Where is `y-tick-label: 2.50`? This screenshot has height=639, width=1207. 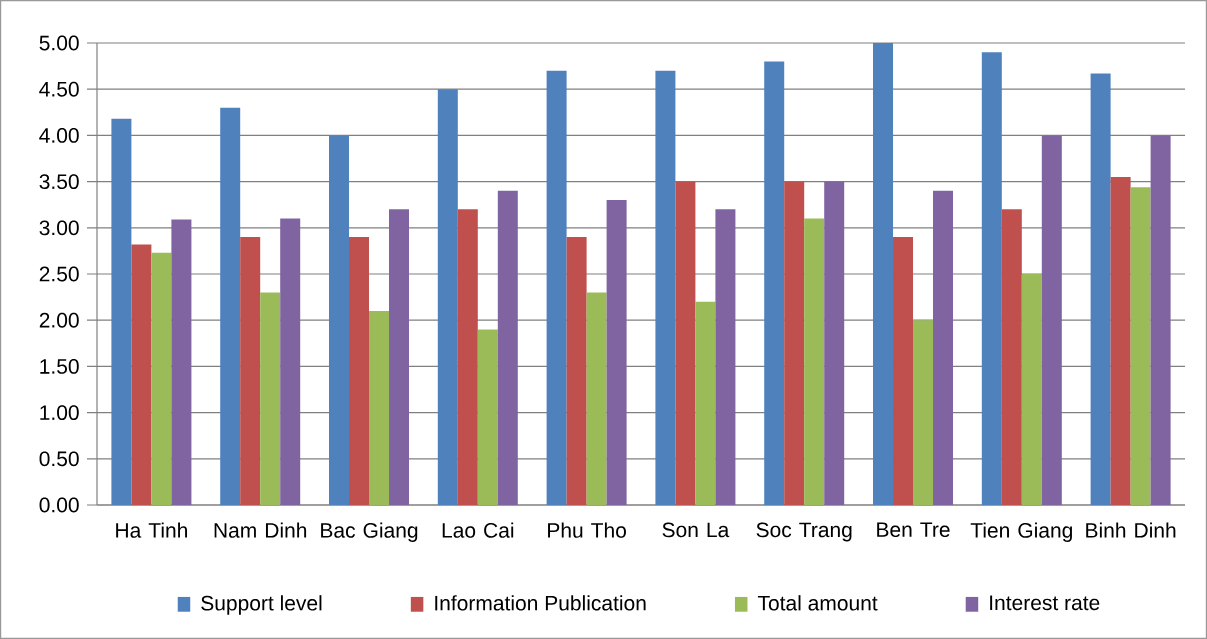 y-tick-label: 2.50 is located at coordinates (59, 274).